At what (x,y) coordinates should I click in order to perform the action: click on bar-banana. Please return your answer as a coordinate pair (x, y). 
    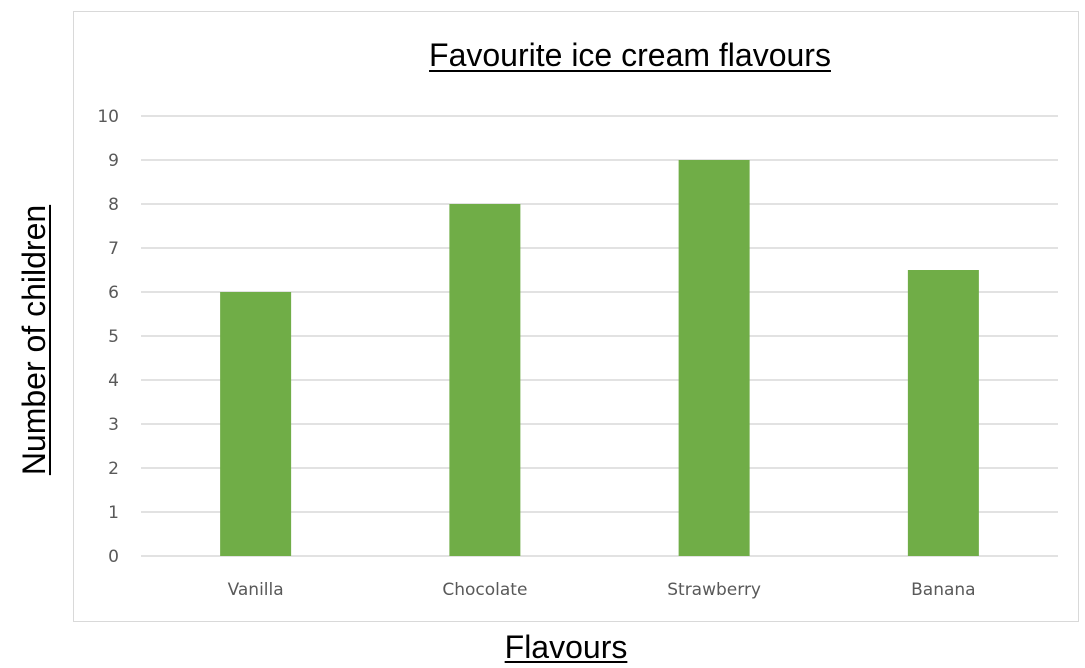
    Looking at the image, I should click on (943, 413).